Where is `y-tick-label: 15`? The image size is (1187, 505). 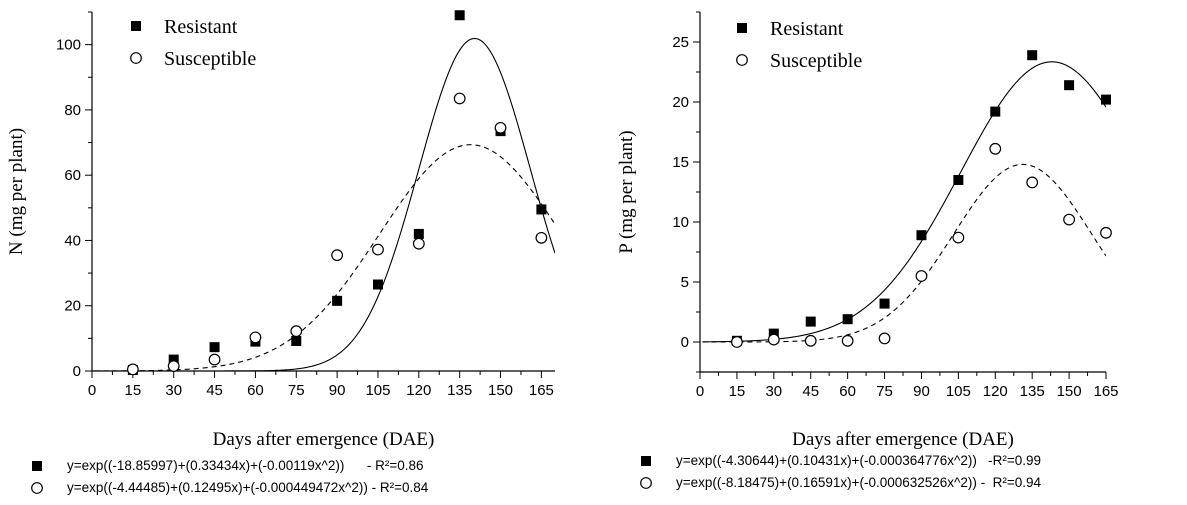 y-tick-label: 15 is located at coordinates (680, 162).